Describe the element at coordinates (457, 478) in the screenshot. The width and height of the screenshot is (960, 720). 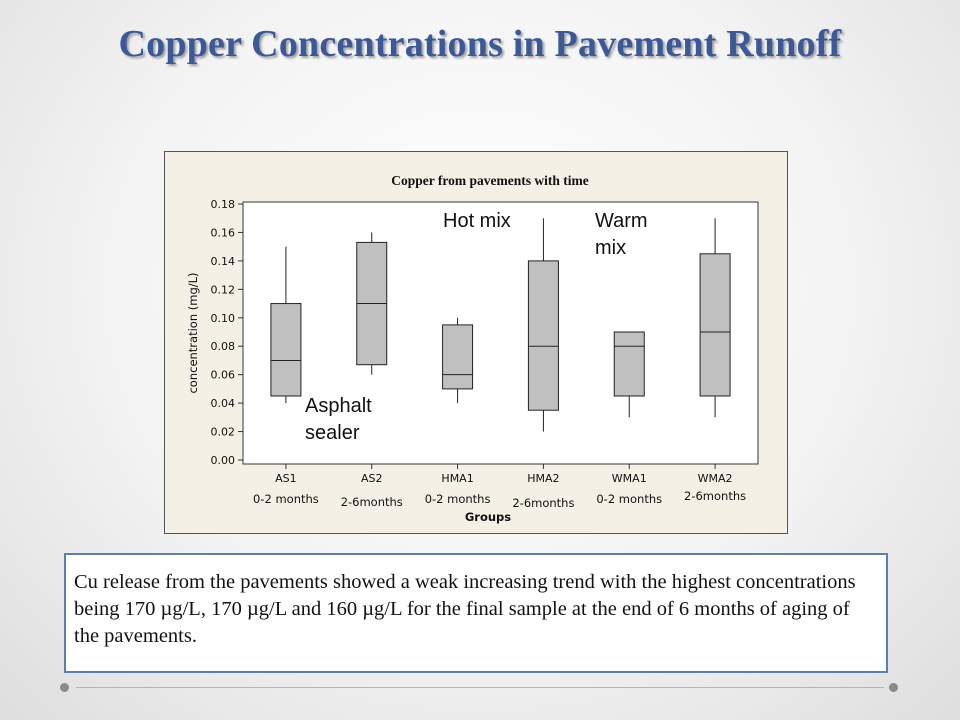
I see `x-tick-label: HMA1` at that location.